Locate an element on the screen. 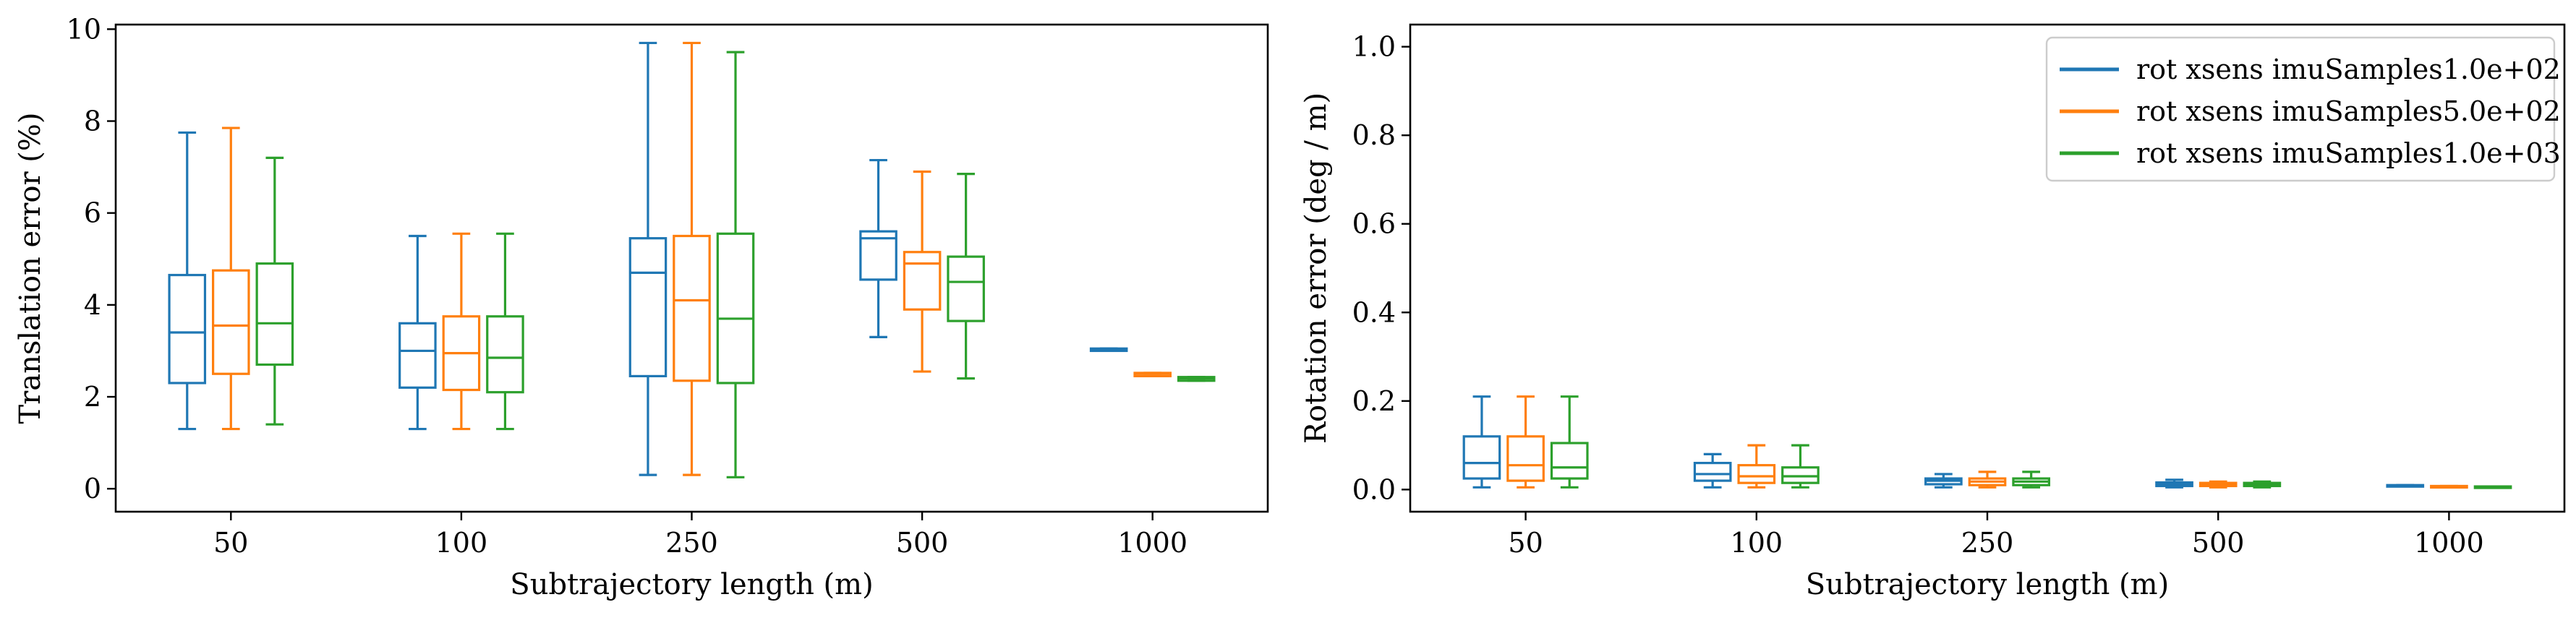  legend-frame is located at coordinates (2300, 109).